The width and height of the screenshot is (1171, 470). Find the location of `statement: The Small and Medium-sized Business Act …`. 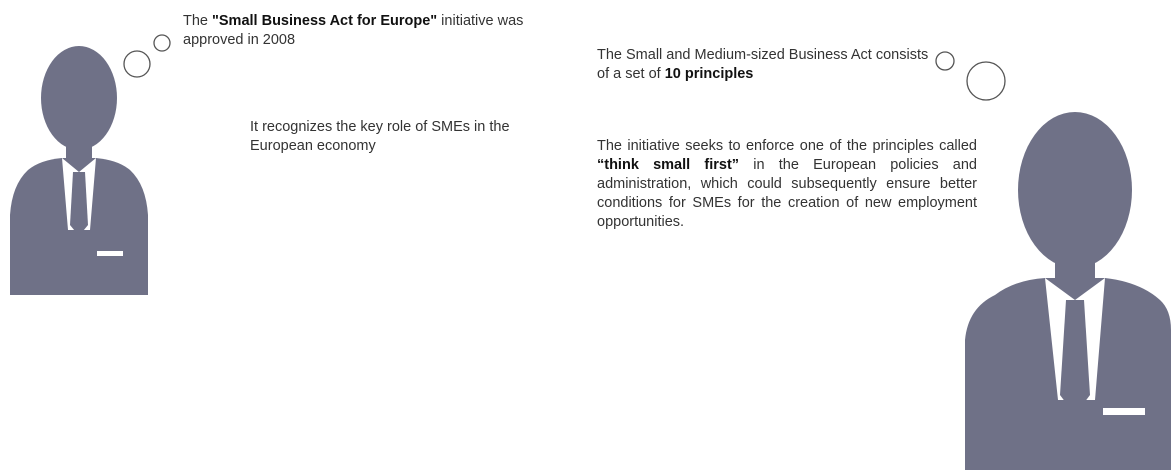

statement: The Small and Medium-sized Business Act … is located at coordinates (767, 65).